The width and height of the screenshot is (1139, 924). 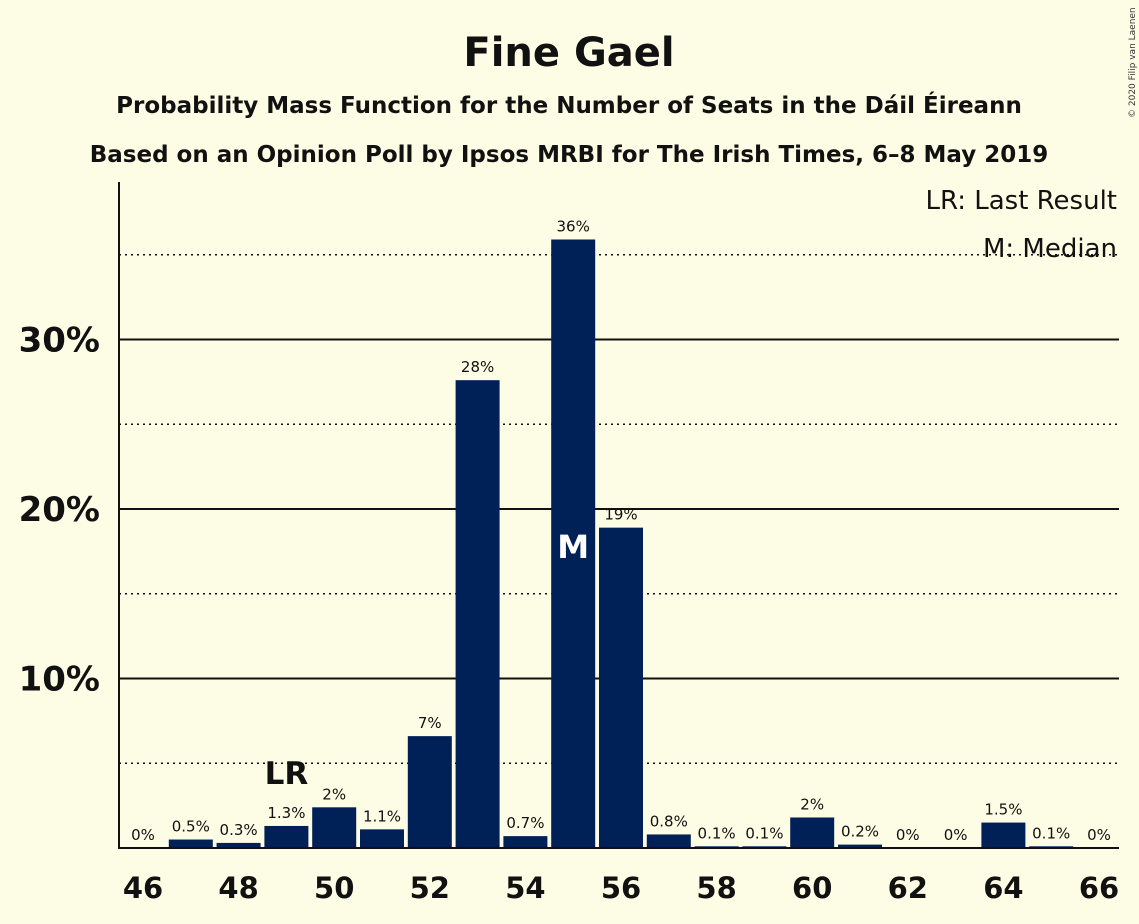 I want to click on chart-title: Fine Gael, so click(x=568, y=53).